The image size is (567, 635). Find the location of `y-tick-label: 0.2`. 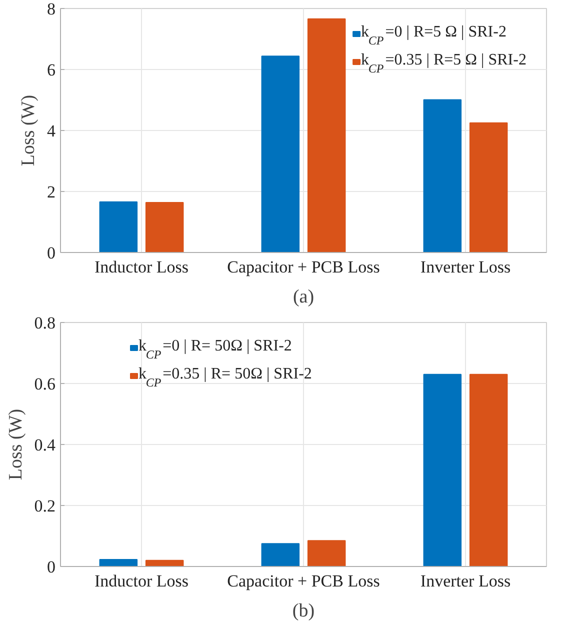

y-tick-label: 0.2 is located at coordinates (45, 506).